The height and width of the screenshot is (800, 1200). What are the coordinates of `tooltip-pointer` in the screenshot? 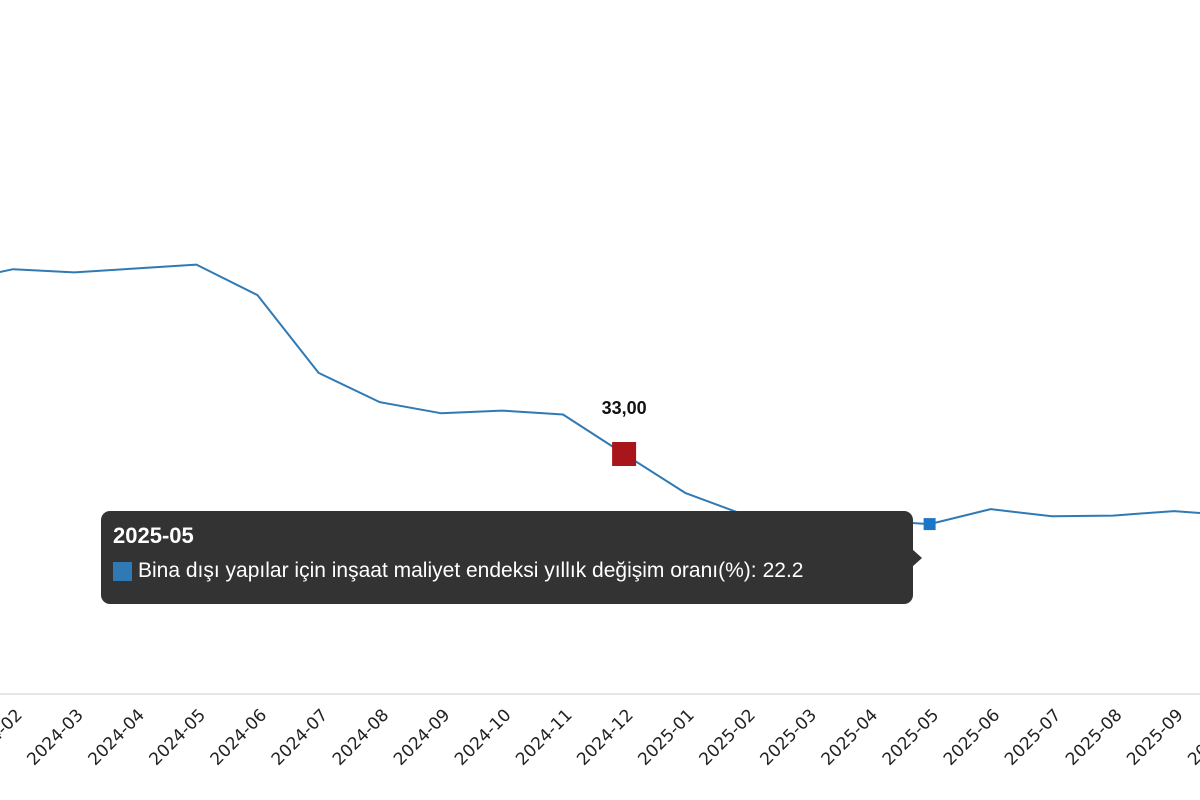 It's located at (917, 558).